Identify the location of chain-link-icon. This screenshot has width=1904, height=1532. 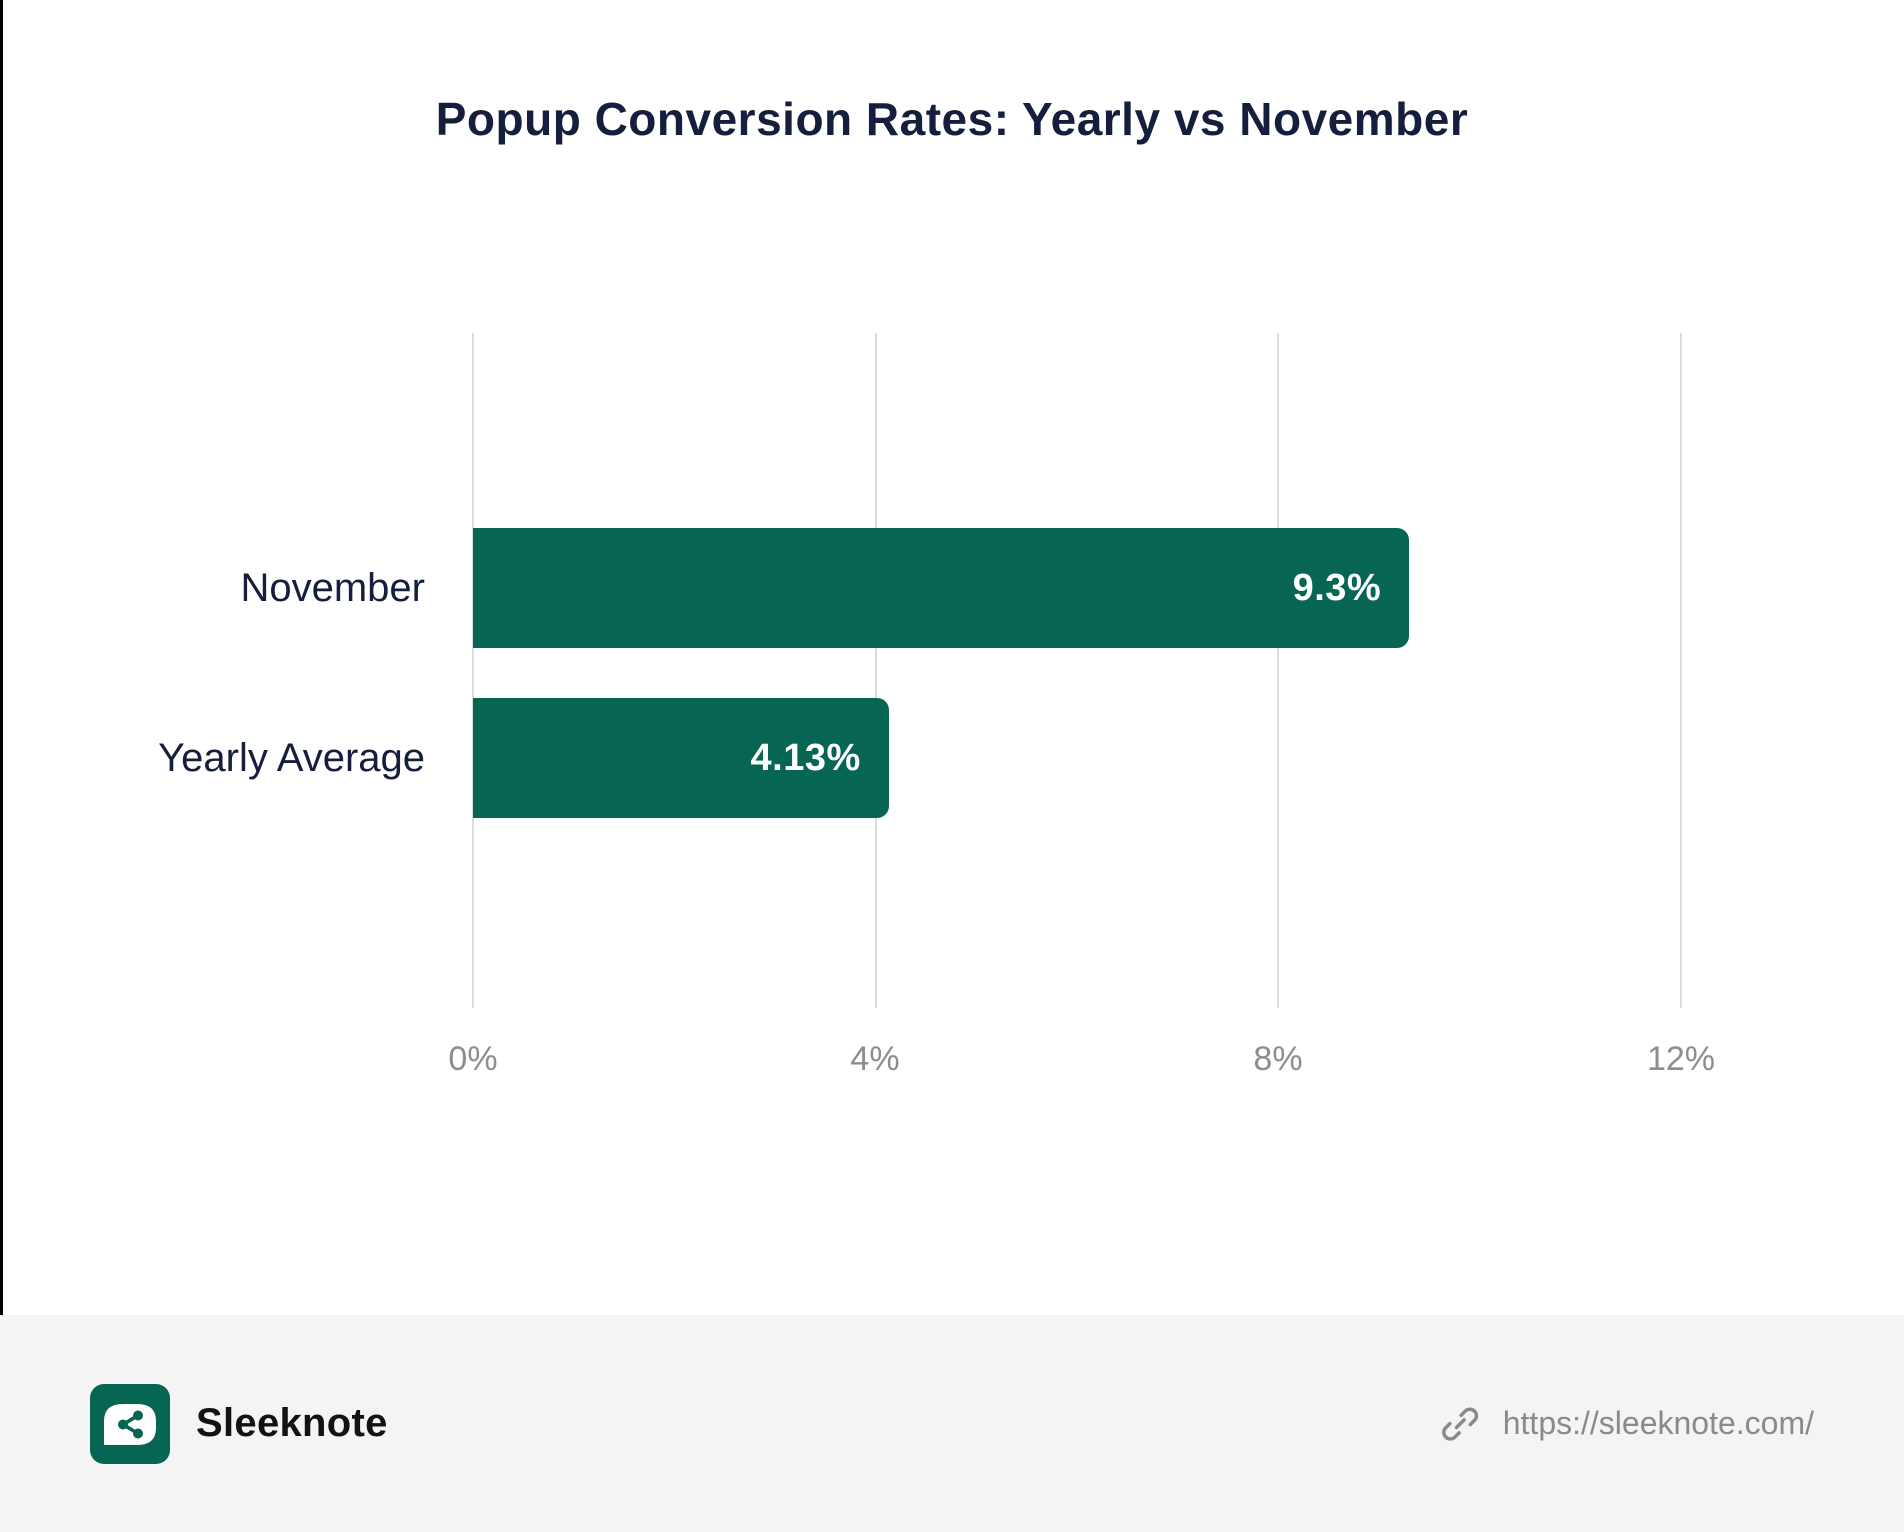
(1459, 1424).